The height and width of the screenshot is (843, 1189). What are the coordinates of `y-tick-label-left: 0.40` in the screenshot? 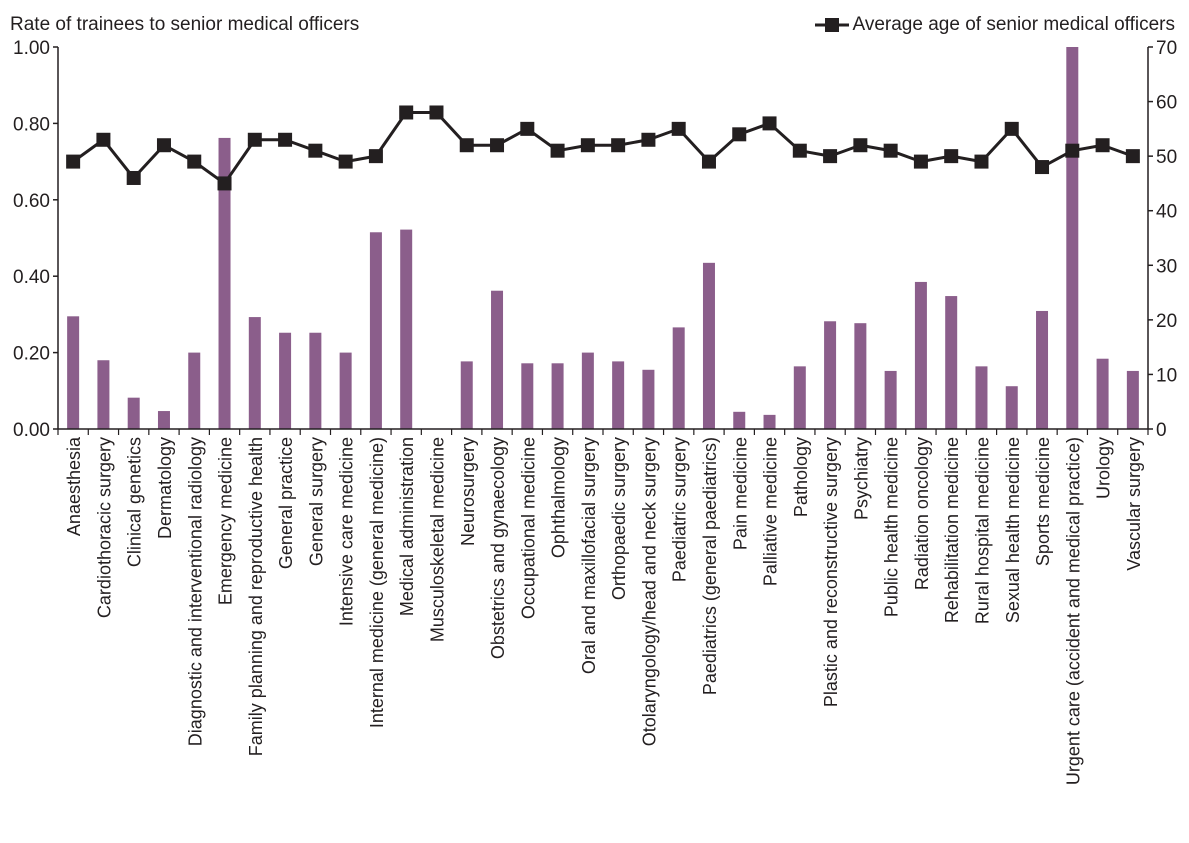 It's located at (31, 277).